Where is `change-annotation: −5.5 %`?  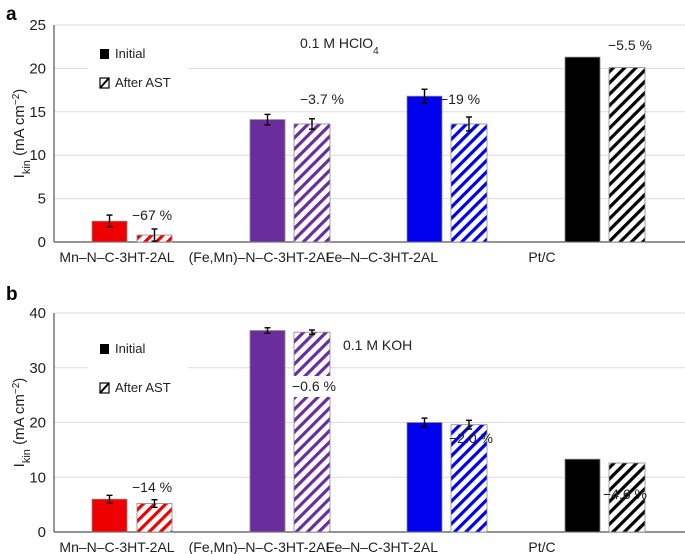 change-annotation: −5.5 % is located at coordinates (630, 45).